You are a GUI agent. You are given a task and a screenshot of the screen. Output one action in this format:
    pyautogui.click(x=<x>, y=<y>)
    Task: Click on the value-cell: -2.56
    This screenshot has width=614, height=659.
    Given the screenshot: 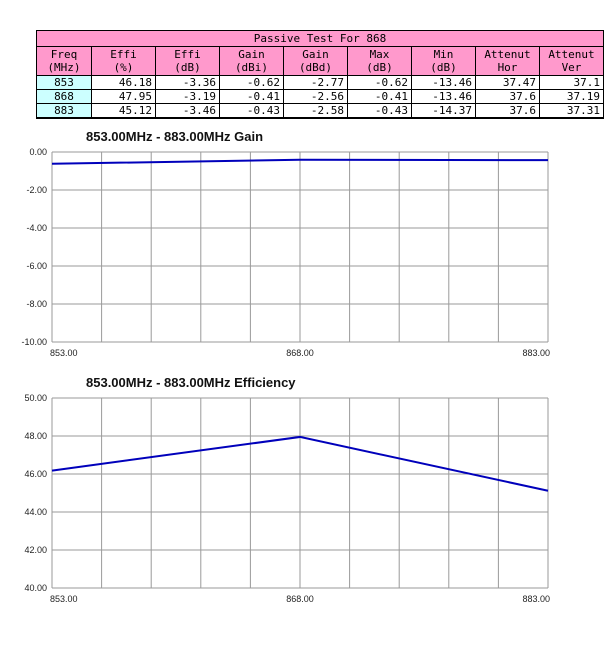 What is the action you would take?
    pyautogui.click(x=315, y=96)
    